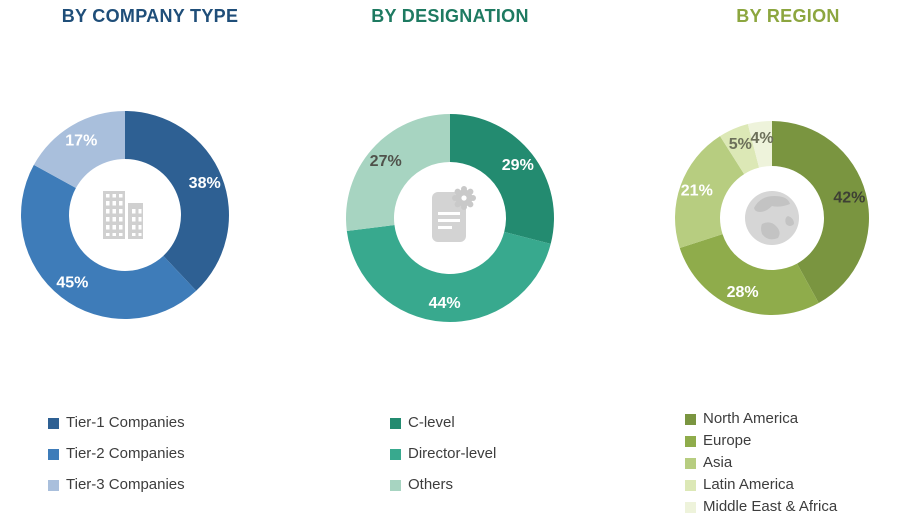 The image size is (900, 525). Describe the element at coordinates (748, 484) in the screenshot. I see `legend-label: Latin America` at that location.